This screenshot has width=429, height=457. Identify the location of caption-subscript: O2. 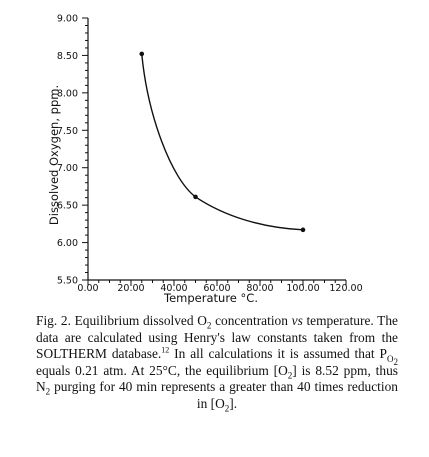
(392, 360).